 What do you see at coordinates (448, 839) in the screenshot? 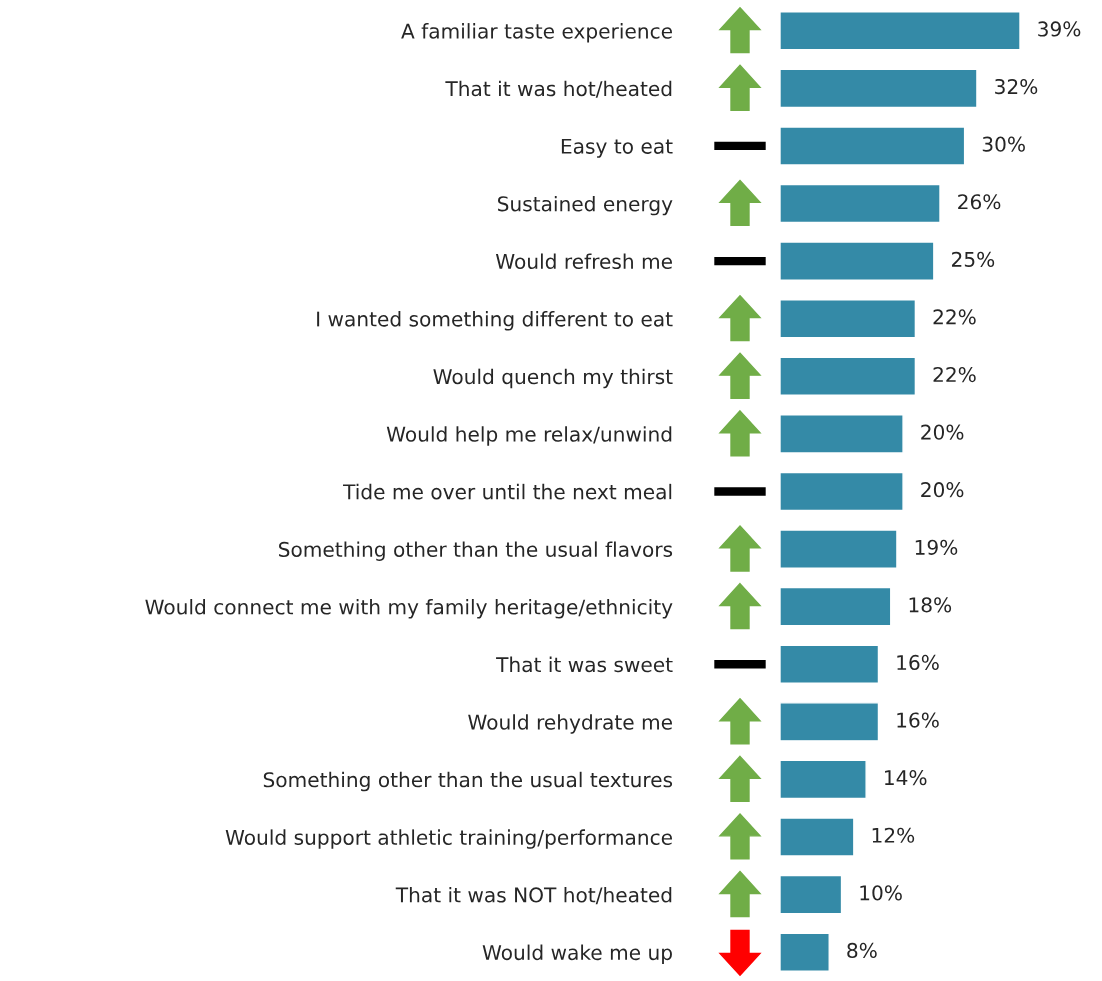
I see `y-tick-label: Would support athletic training/performance` at bounding box center [448, 839].